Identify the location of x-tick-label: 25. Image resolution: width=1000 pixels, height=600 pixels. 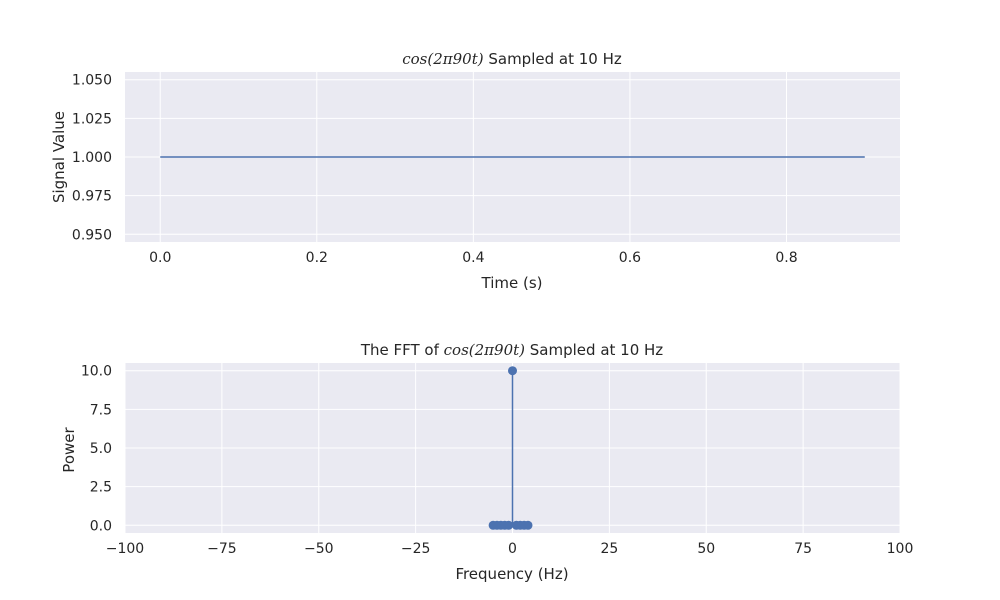
(609, 549).